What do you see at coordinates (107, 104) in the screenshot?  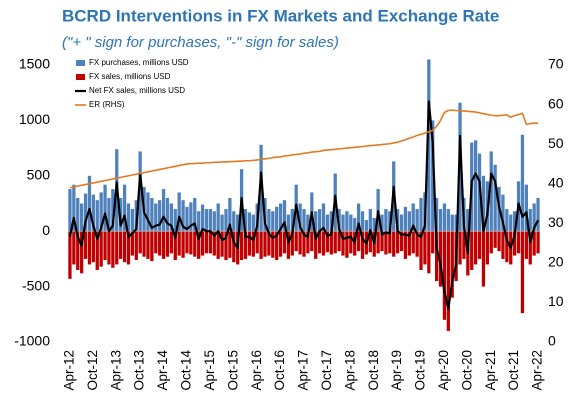 I see `legend-label: ER (RHS)` at bounding box center [107, 104].